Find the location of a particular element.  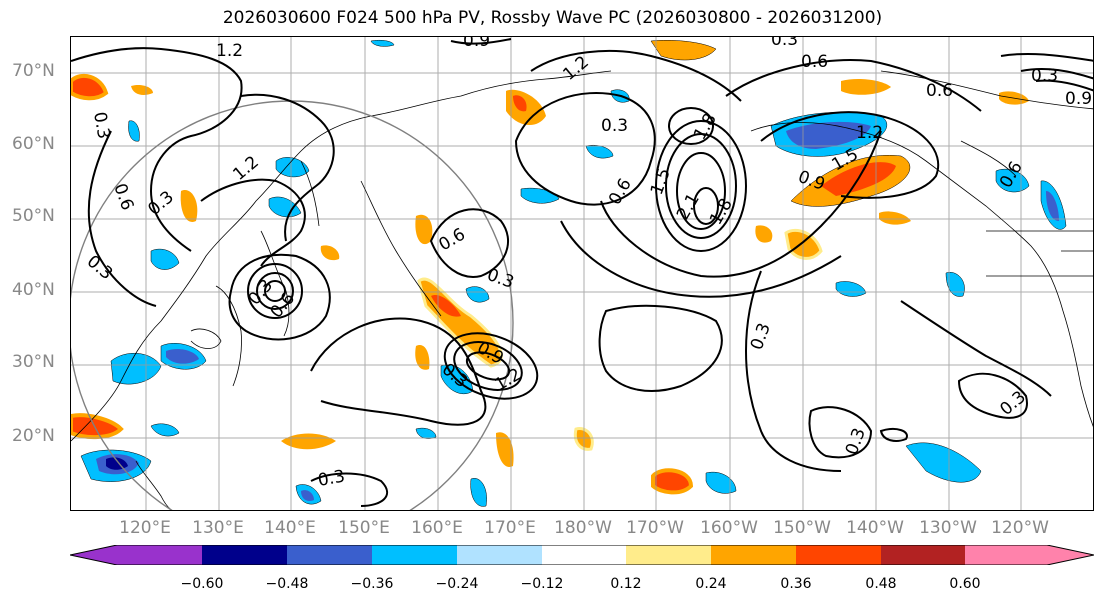

lat-label-40n: 40°N is located at coordinates (33, 290).